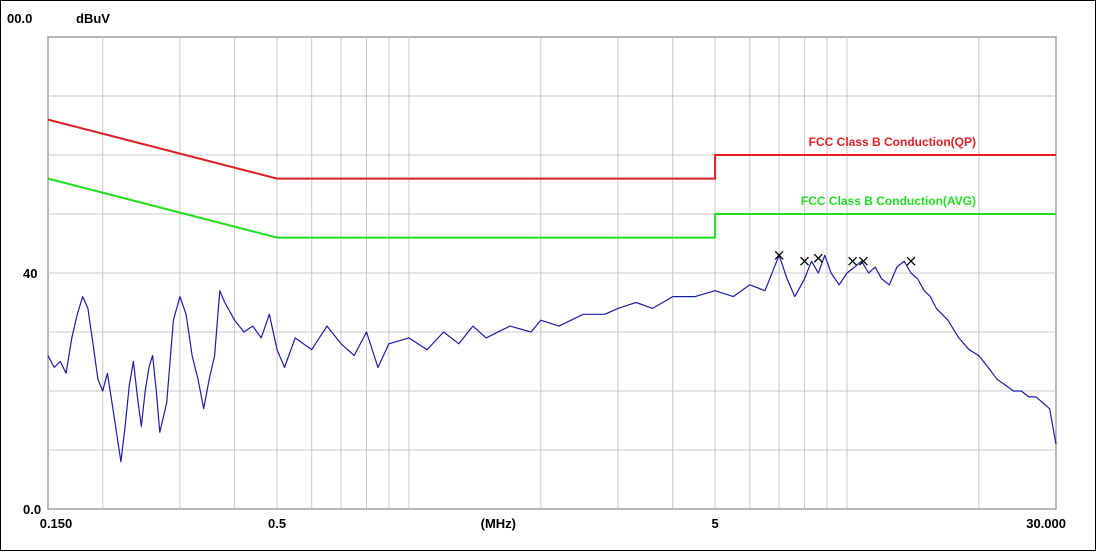 The image size is (1096, 552). Describe the element at coordinates (498, 523) in the screenshot. I see `x-unit-label: (MHz)` at that location.